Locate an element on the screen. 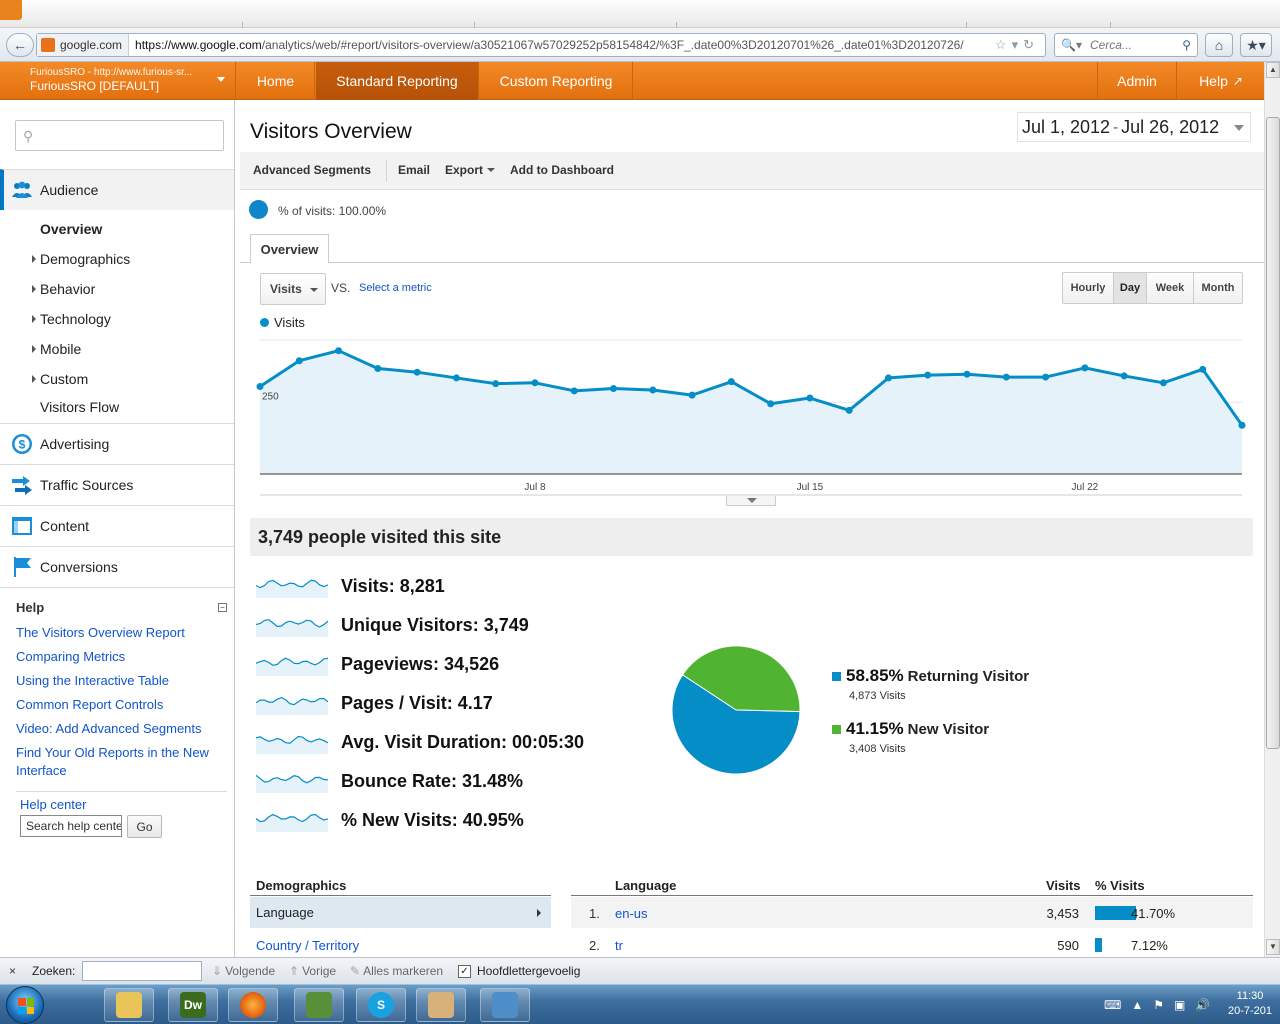 This screenshot has width=1280, height=1024. highlight-all-button: ✎ Alles markeren is located at coordinates (396, 971).